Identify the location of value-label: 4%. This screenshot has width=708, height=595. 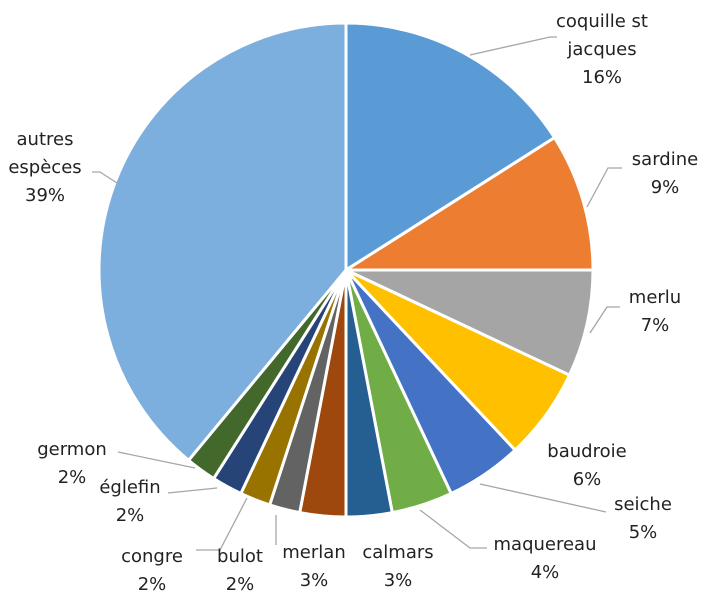
(545, 572).